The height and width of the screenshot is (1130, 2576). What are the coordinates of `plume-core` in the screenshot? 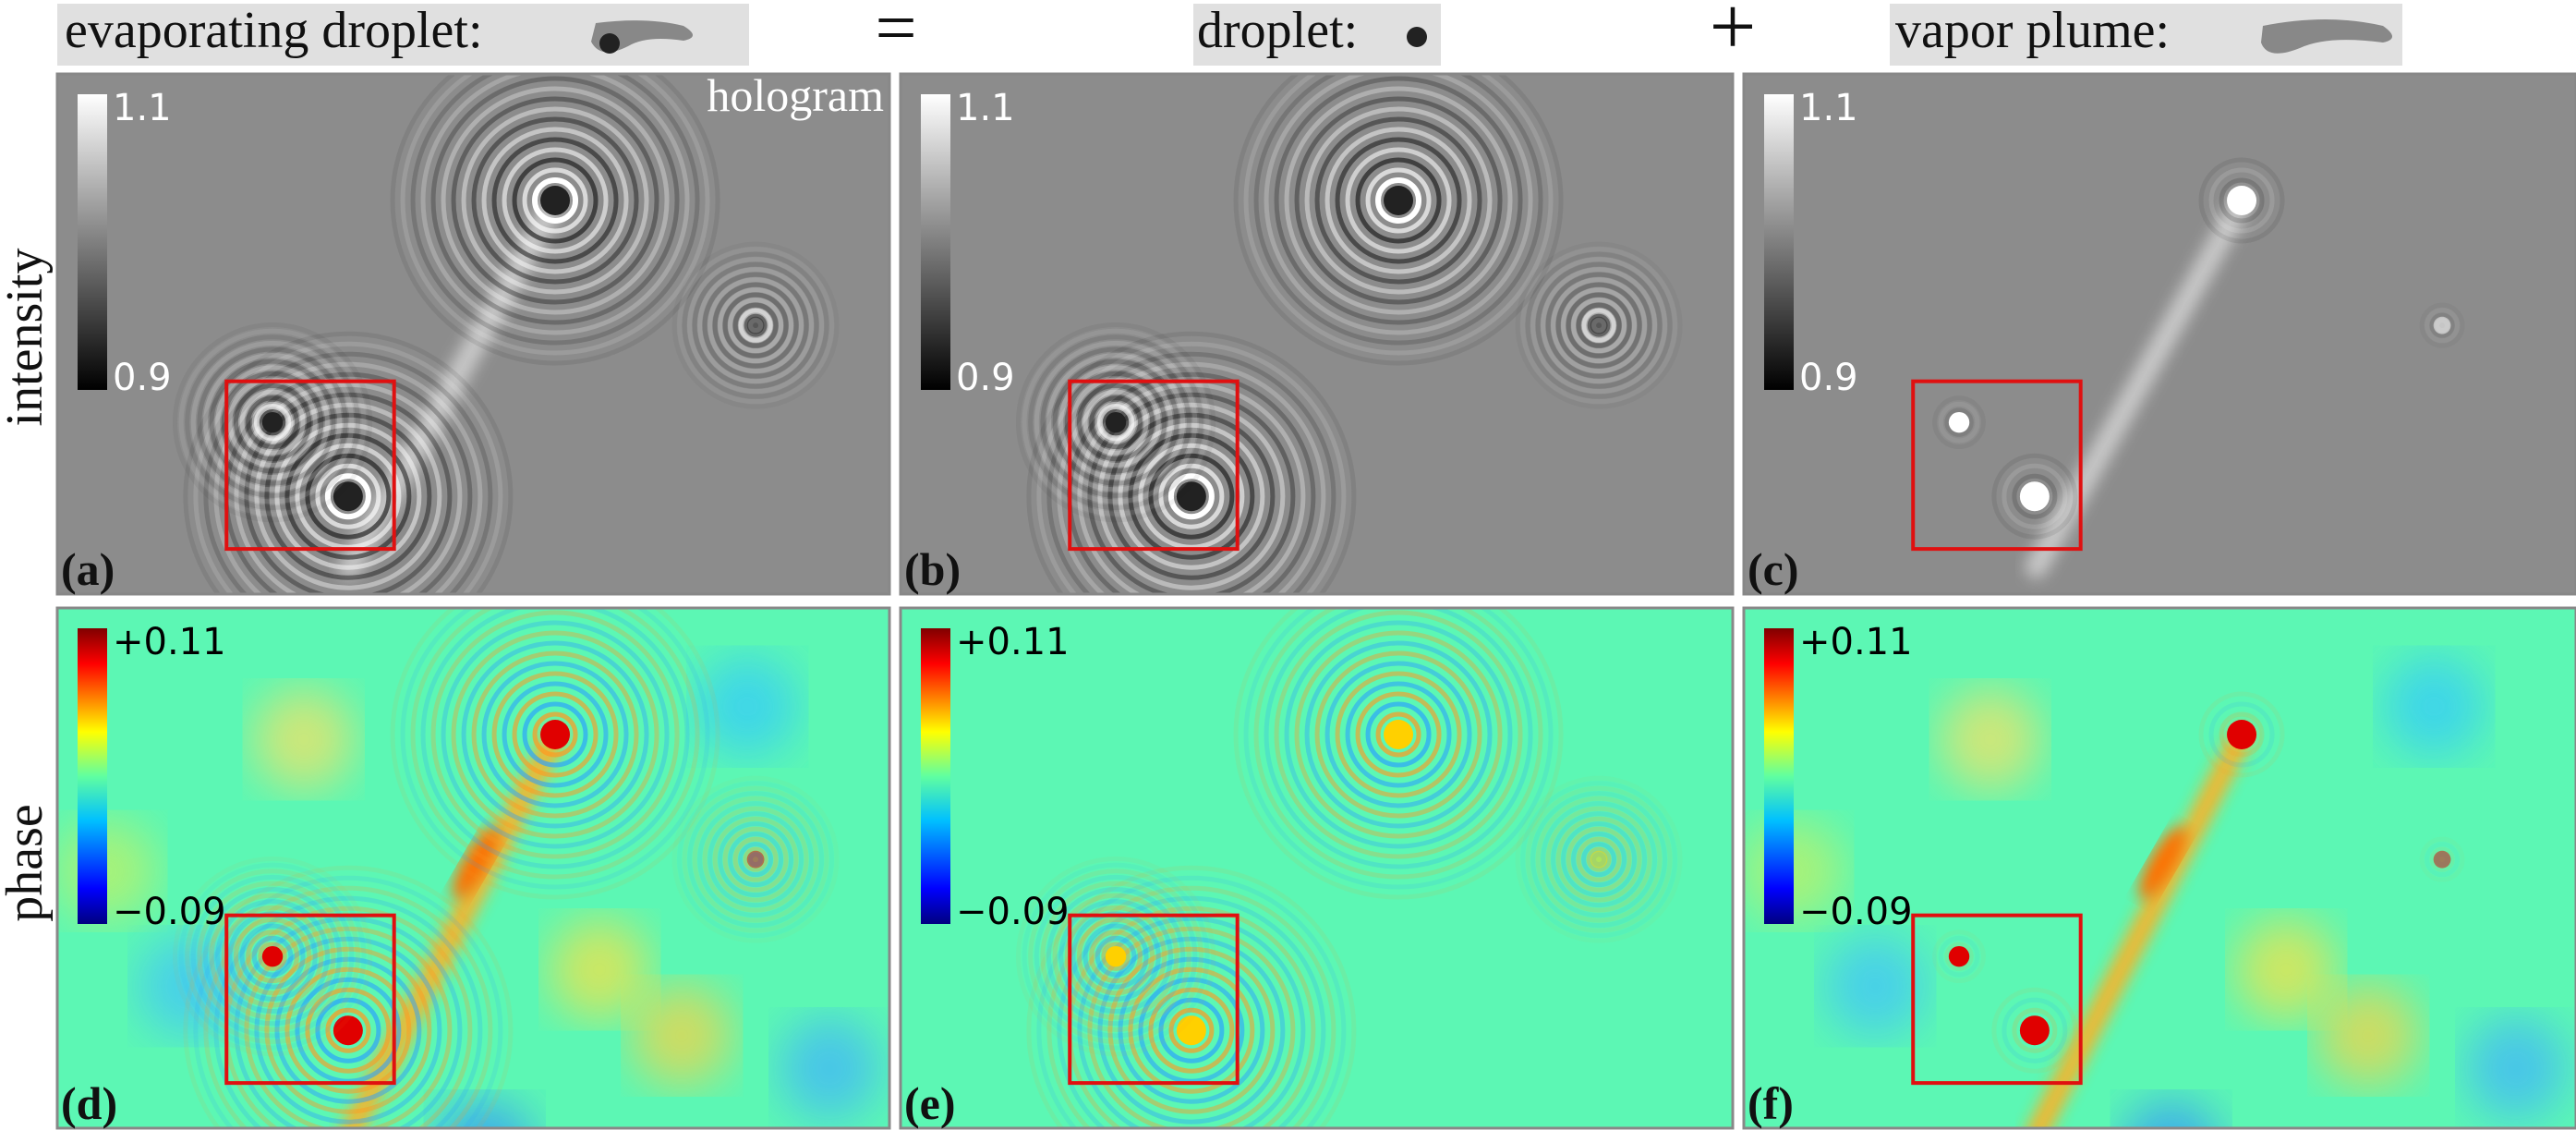 It's located at (477, 863).